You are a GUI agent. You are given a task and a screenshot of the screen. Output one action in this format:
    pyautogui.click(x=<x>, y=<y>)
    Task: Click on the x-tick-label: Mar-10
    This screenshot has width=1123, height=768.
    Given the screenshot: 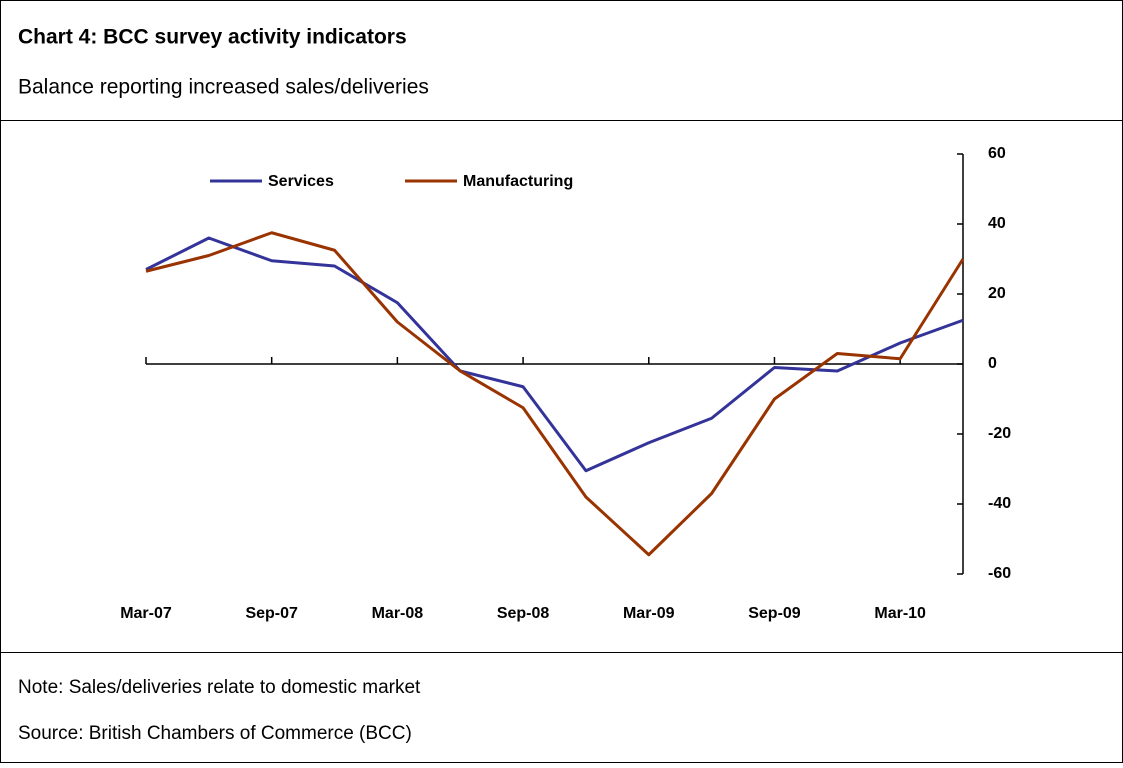 What is the action you would take?
    pyautogui.click(x=900, y=613)
    